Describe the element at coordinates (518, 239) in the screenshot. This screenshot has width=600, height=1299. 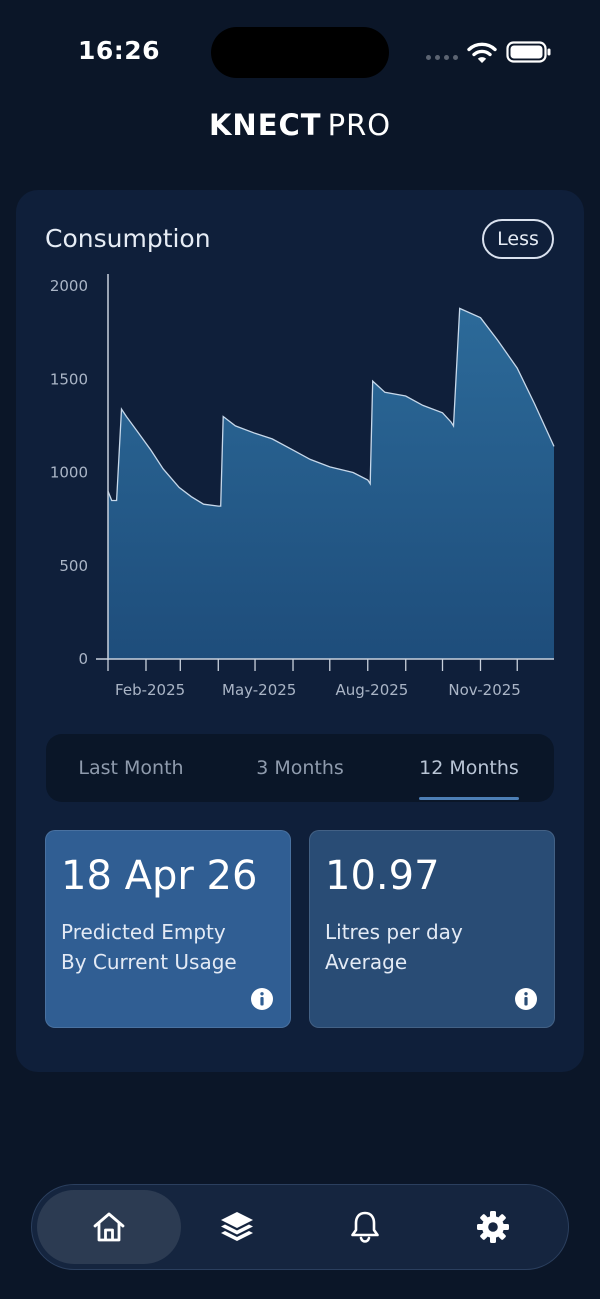
I see `less-button: Less` at that location.